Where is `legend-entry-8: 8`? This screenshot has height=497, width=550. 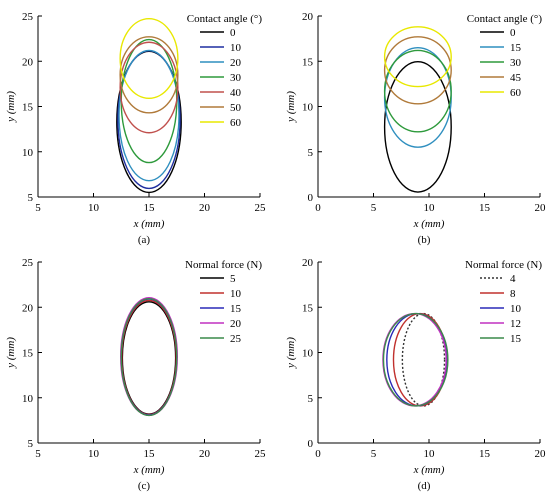
legend-entry-8: 8 is located at coordinates (513, 294).